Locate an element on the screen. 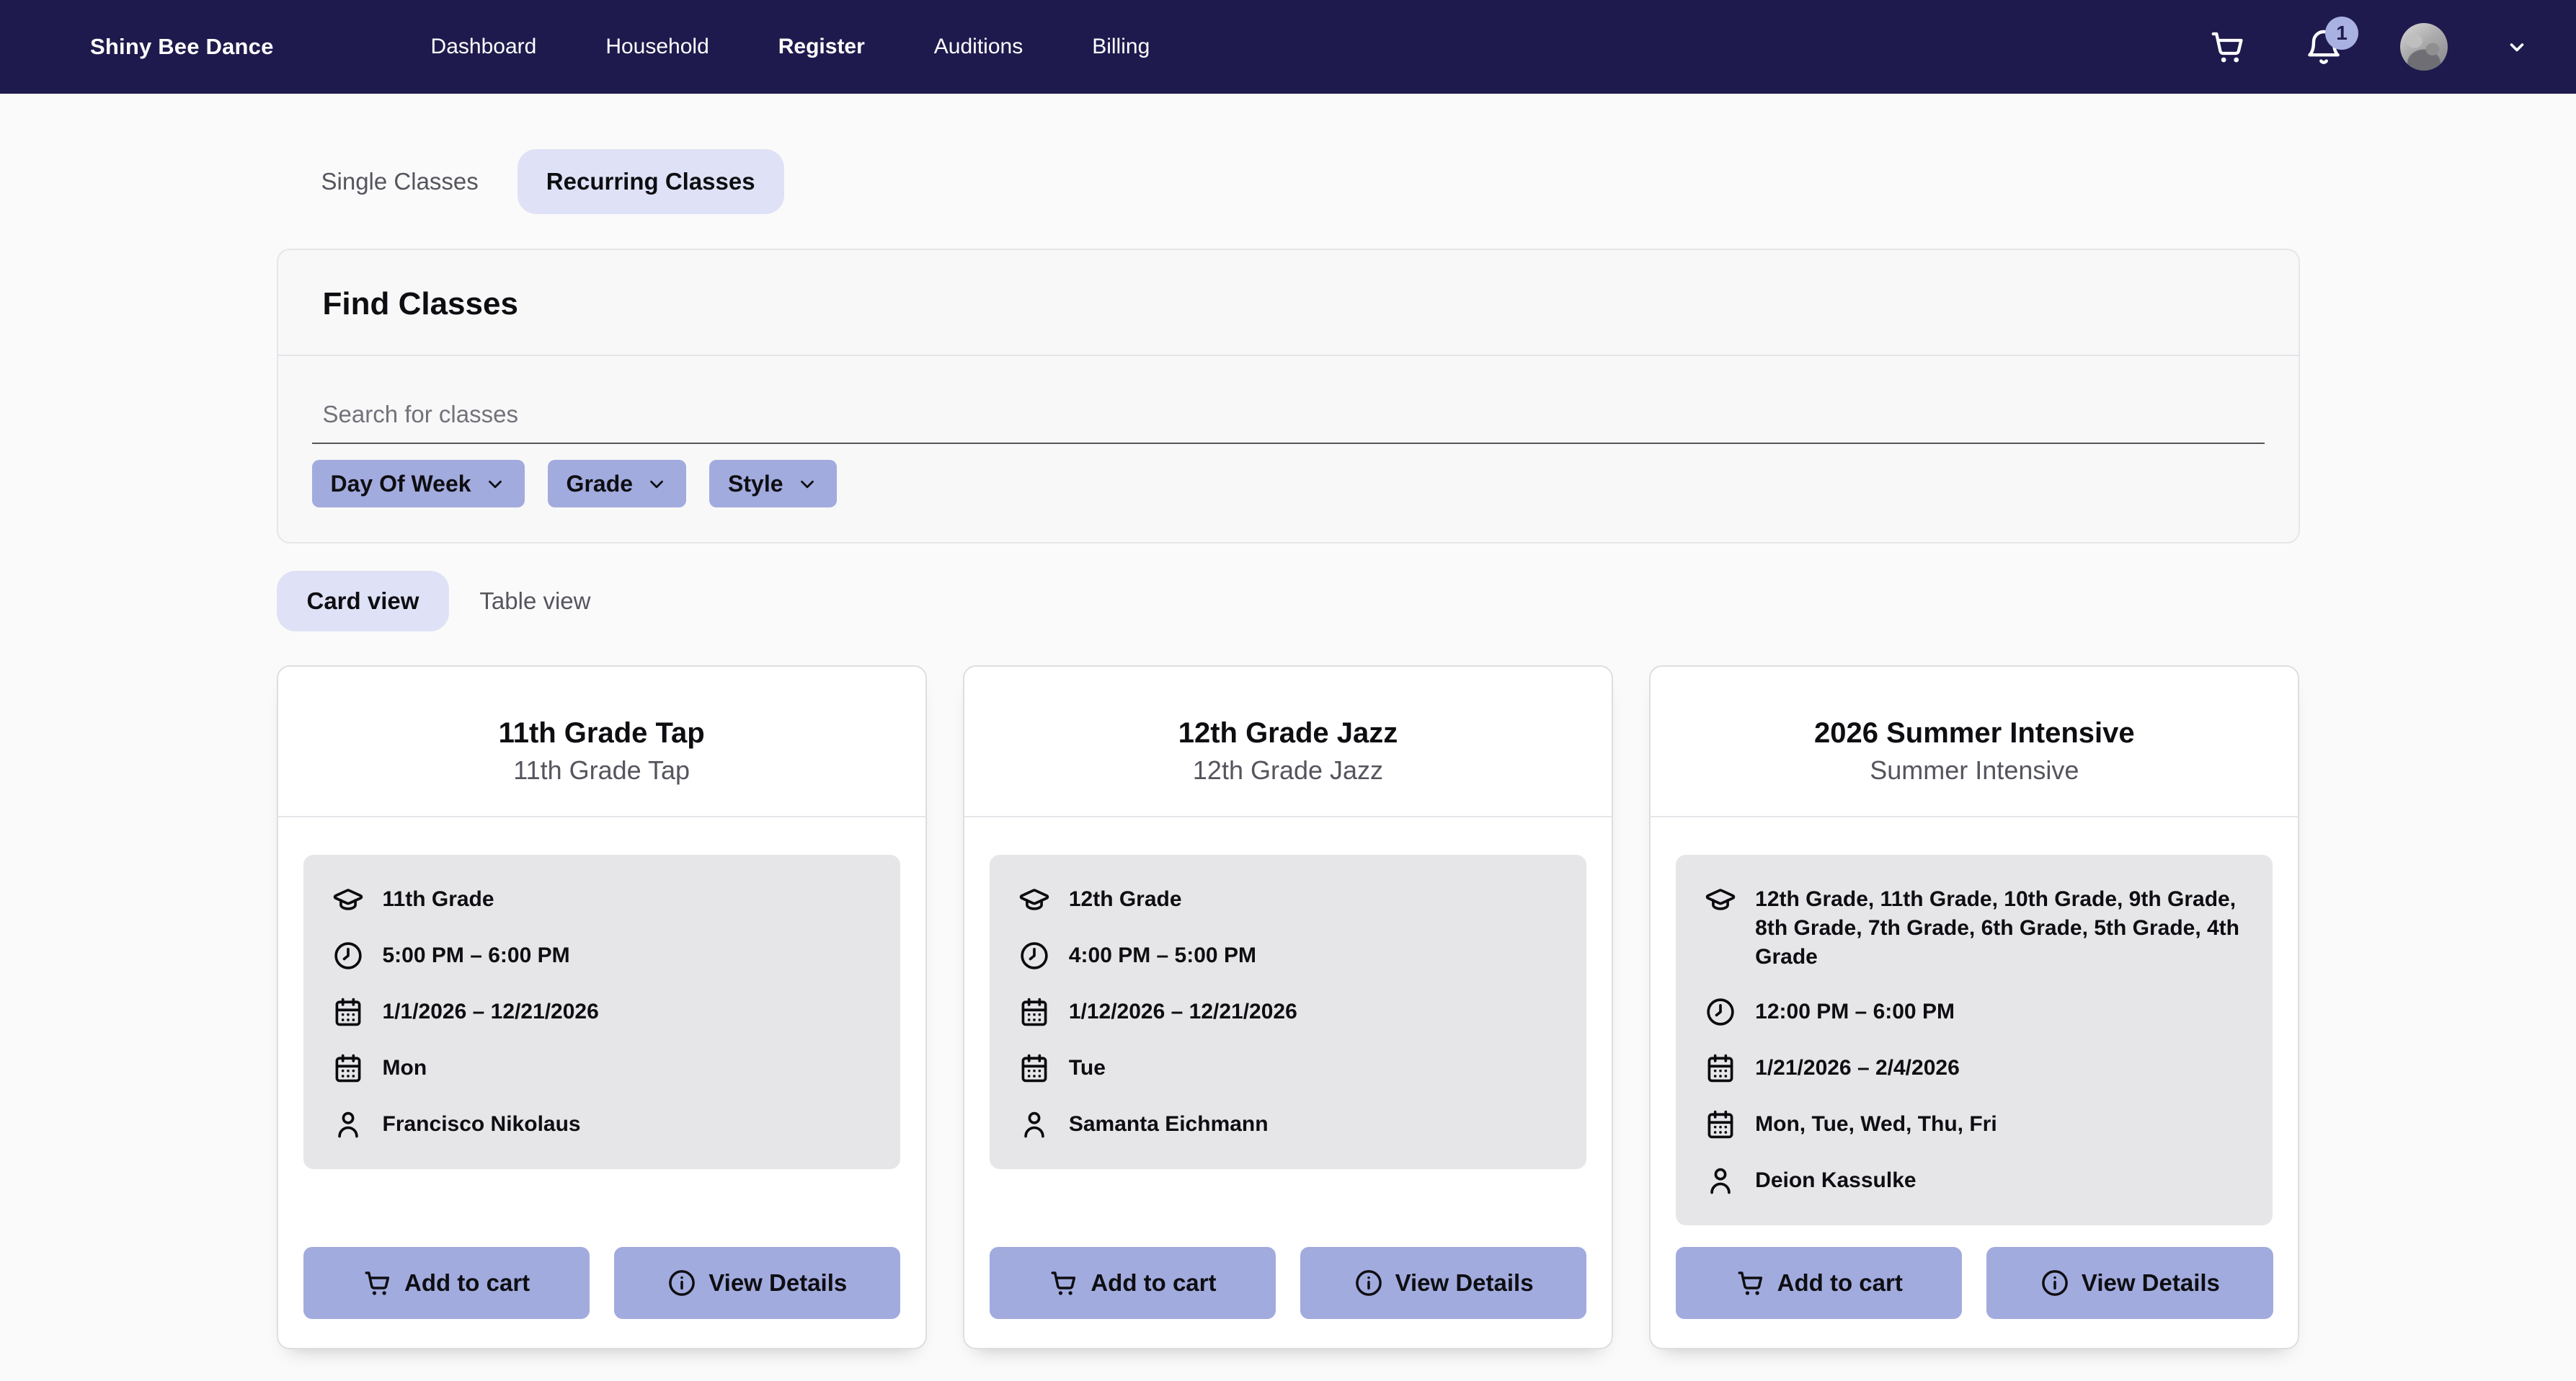  class-card-header: 2026 Summer Intensive Summer Intensive is located at coordinates (1975, 742).